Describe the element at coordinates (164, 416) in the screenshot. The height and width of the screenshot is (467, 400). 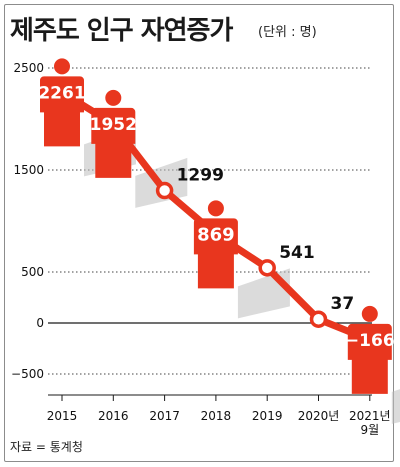
I see `x-tick-label: 2017` at that location.